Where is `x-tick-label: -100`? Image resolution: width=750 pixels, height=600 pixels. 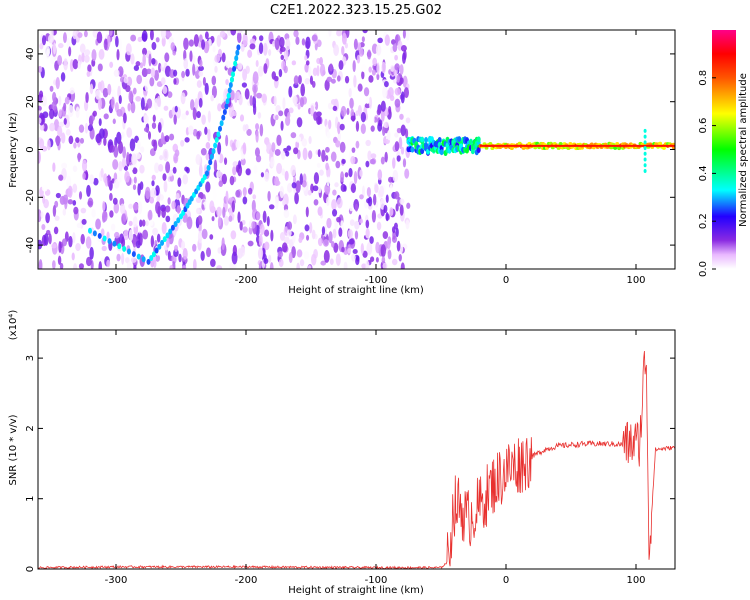
x-tick-label: -100 is located at coordinates (376, 580).